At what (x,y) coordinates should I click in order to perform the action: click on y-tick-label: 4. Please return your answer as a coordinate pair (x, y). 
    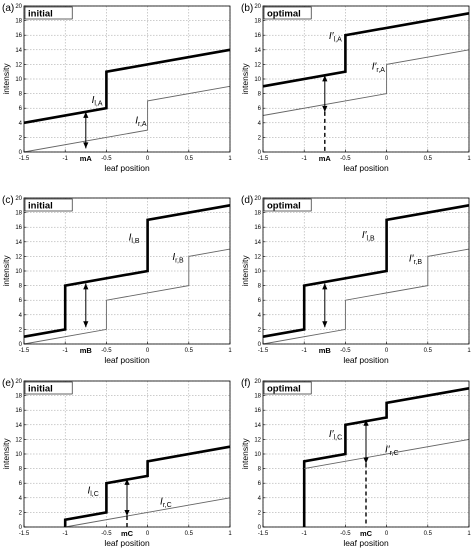
    Looking at the image, I should click on (260, 499).